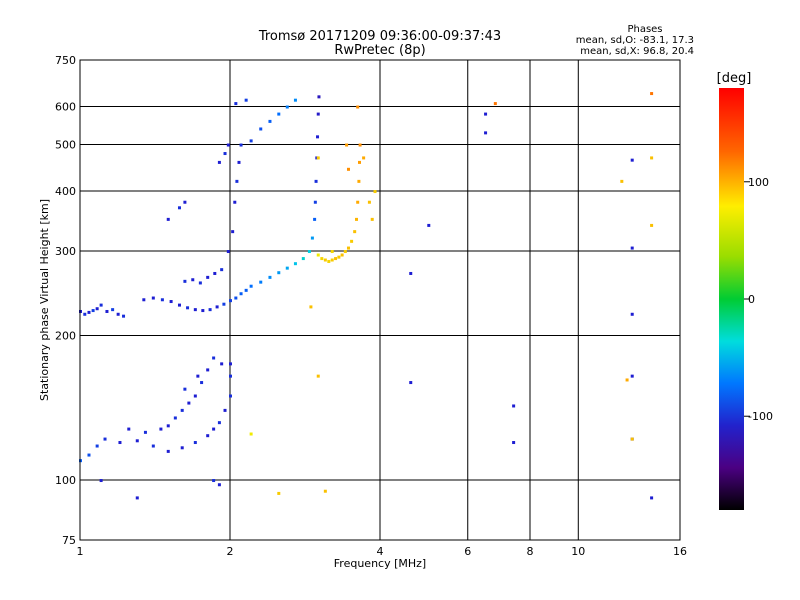 The width and height of the screenshot is (800, 600). What do you see at coordinates (467, 551) in the screenshot?
I see `x-tick-label: 6` at bounding box center [467, 551].